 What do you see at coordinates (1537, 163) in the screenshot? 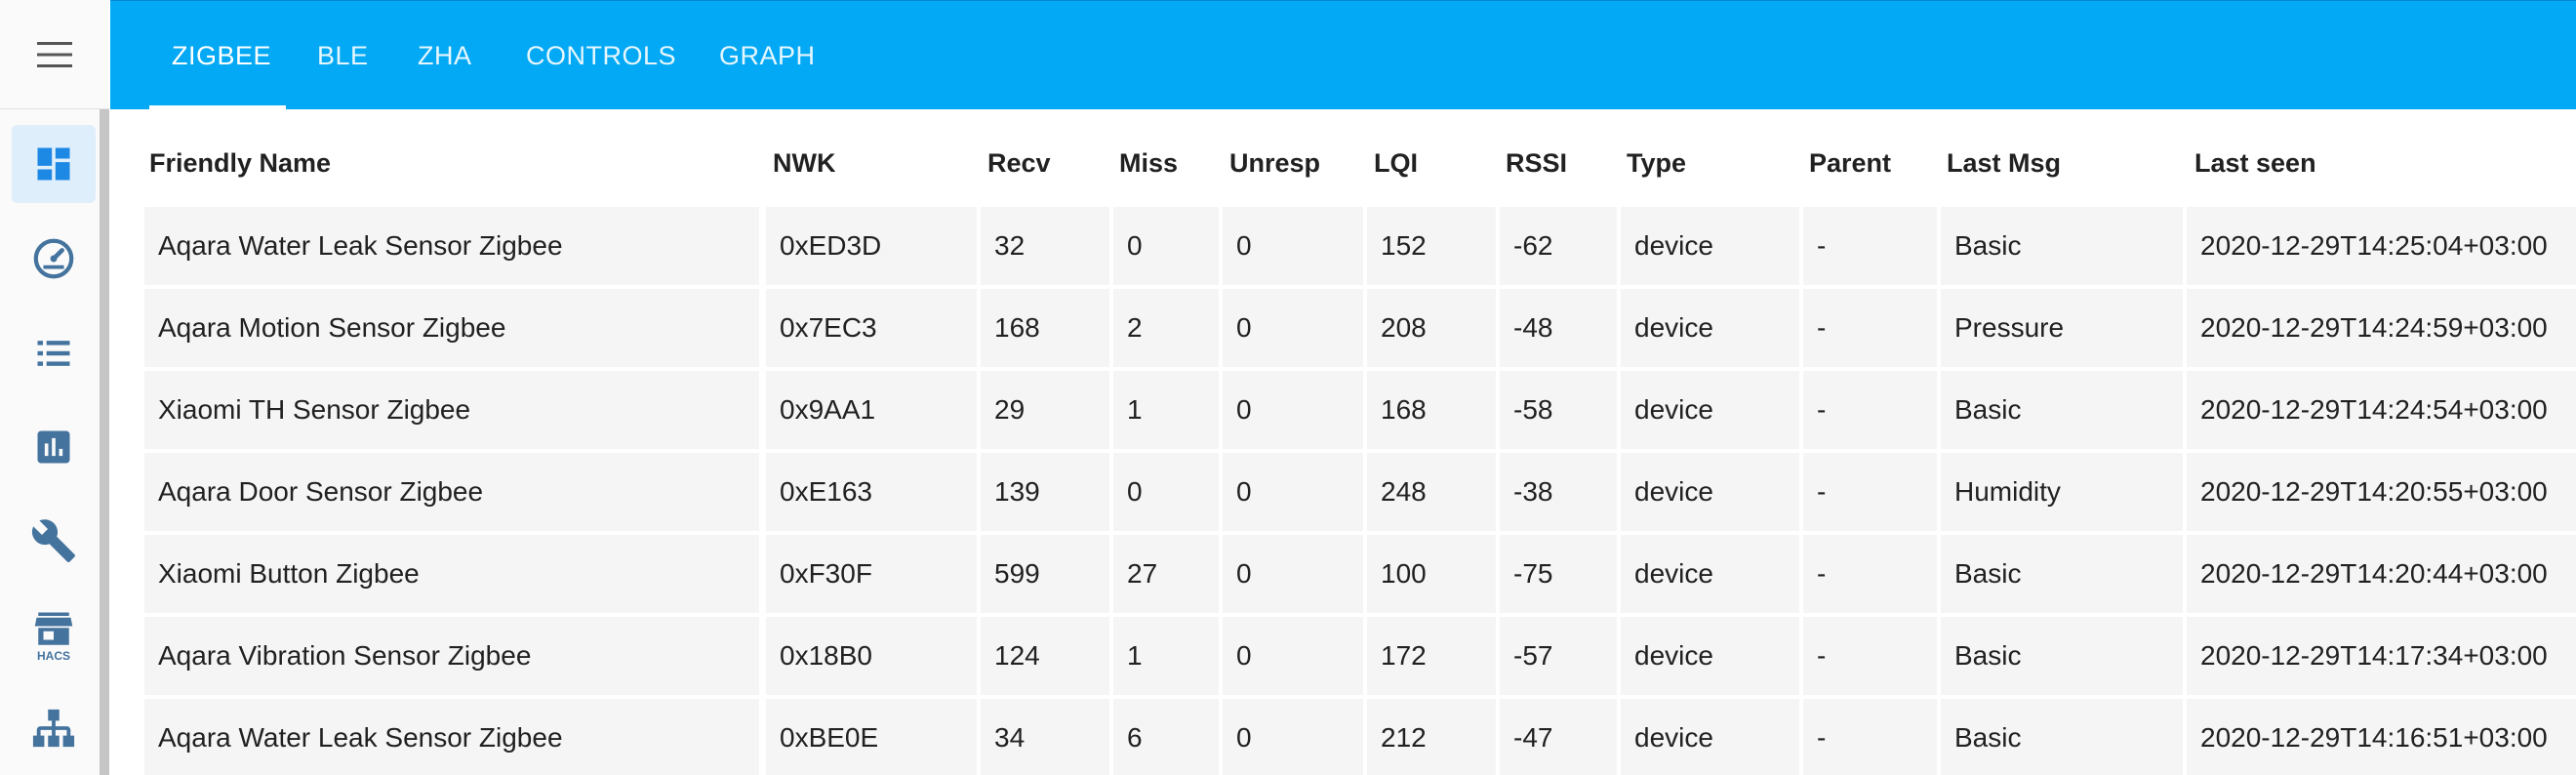
I see `column-header-rssi: RSSI` at bounding box center [1537, 163].